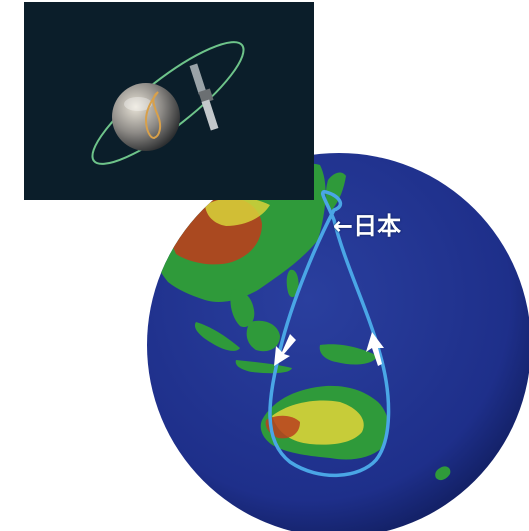  I want to click on inset-ground-track, so click(153, 115).